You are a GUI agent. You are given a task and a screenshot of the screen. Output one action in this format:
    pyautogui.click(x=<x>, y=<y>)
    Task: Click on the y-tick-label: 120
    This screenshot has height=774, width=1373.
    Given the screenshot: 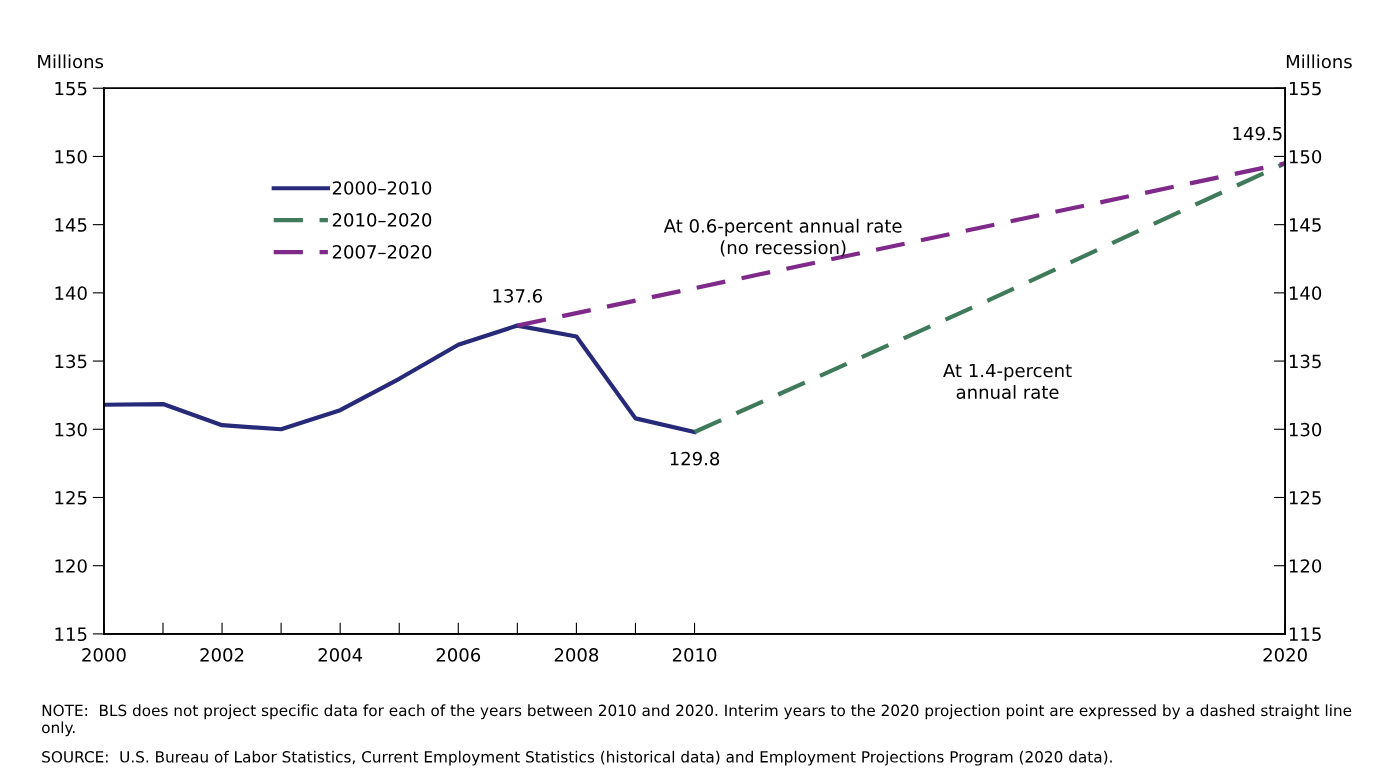 What is the action you would take?
    pyautogui.click(x=71, y=566)
    